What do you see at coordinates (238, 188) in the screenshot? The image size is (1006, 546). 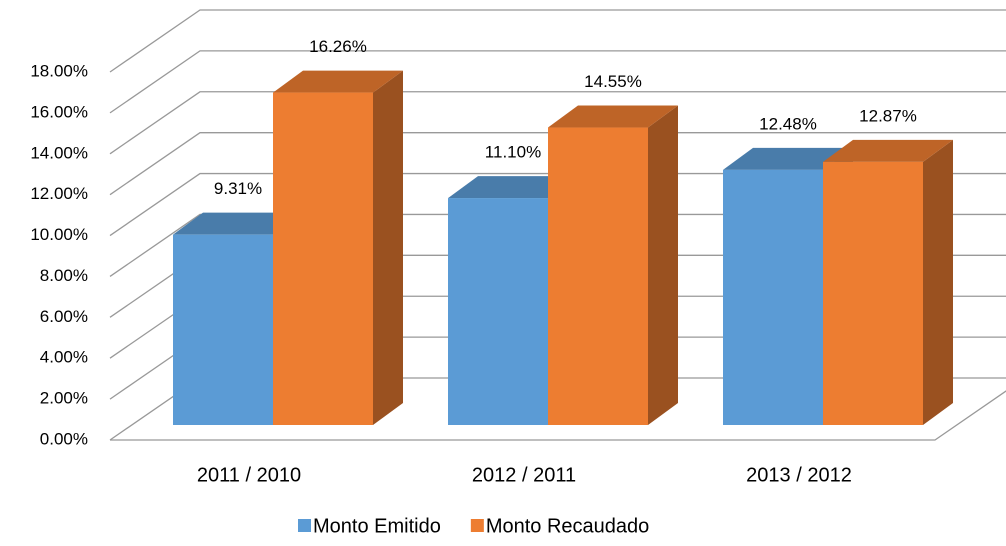 I see `data-label: 9.31%` at bounding box center [238, 188].